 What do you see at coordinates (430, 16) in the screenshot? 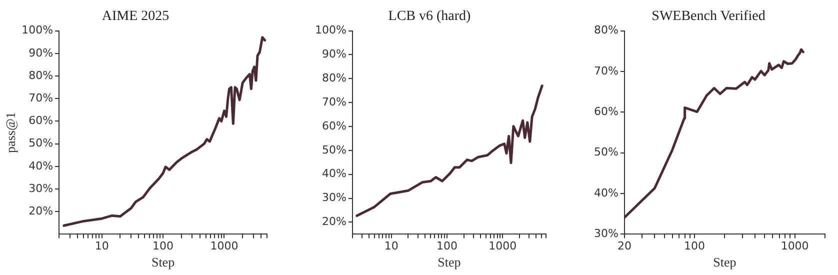
I see `chart-title: LCB v6 (hard)` at bounding box center [430, 16].